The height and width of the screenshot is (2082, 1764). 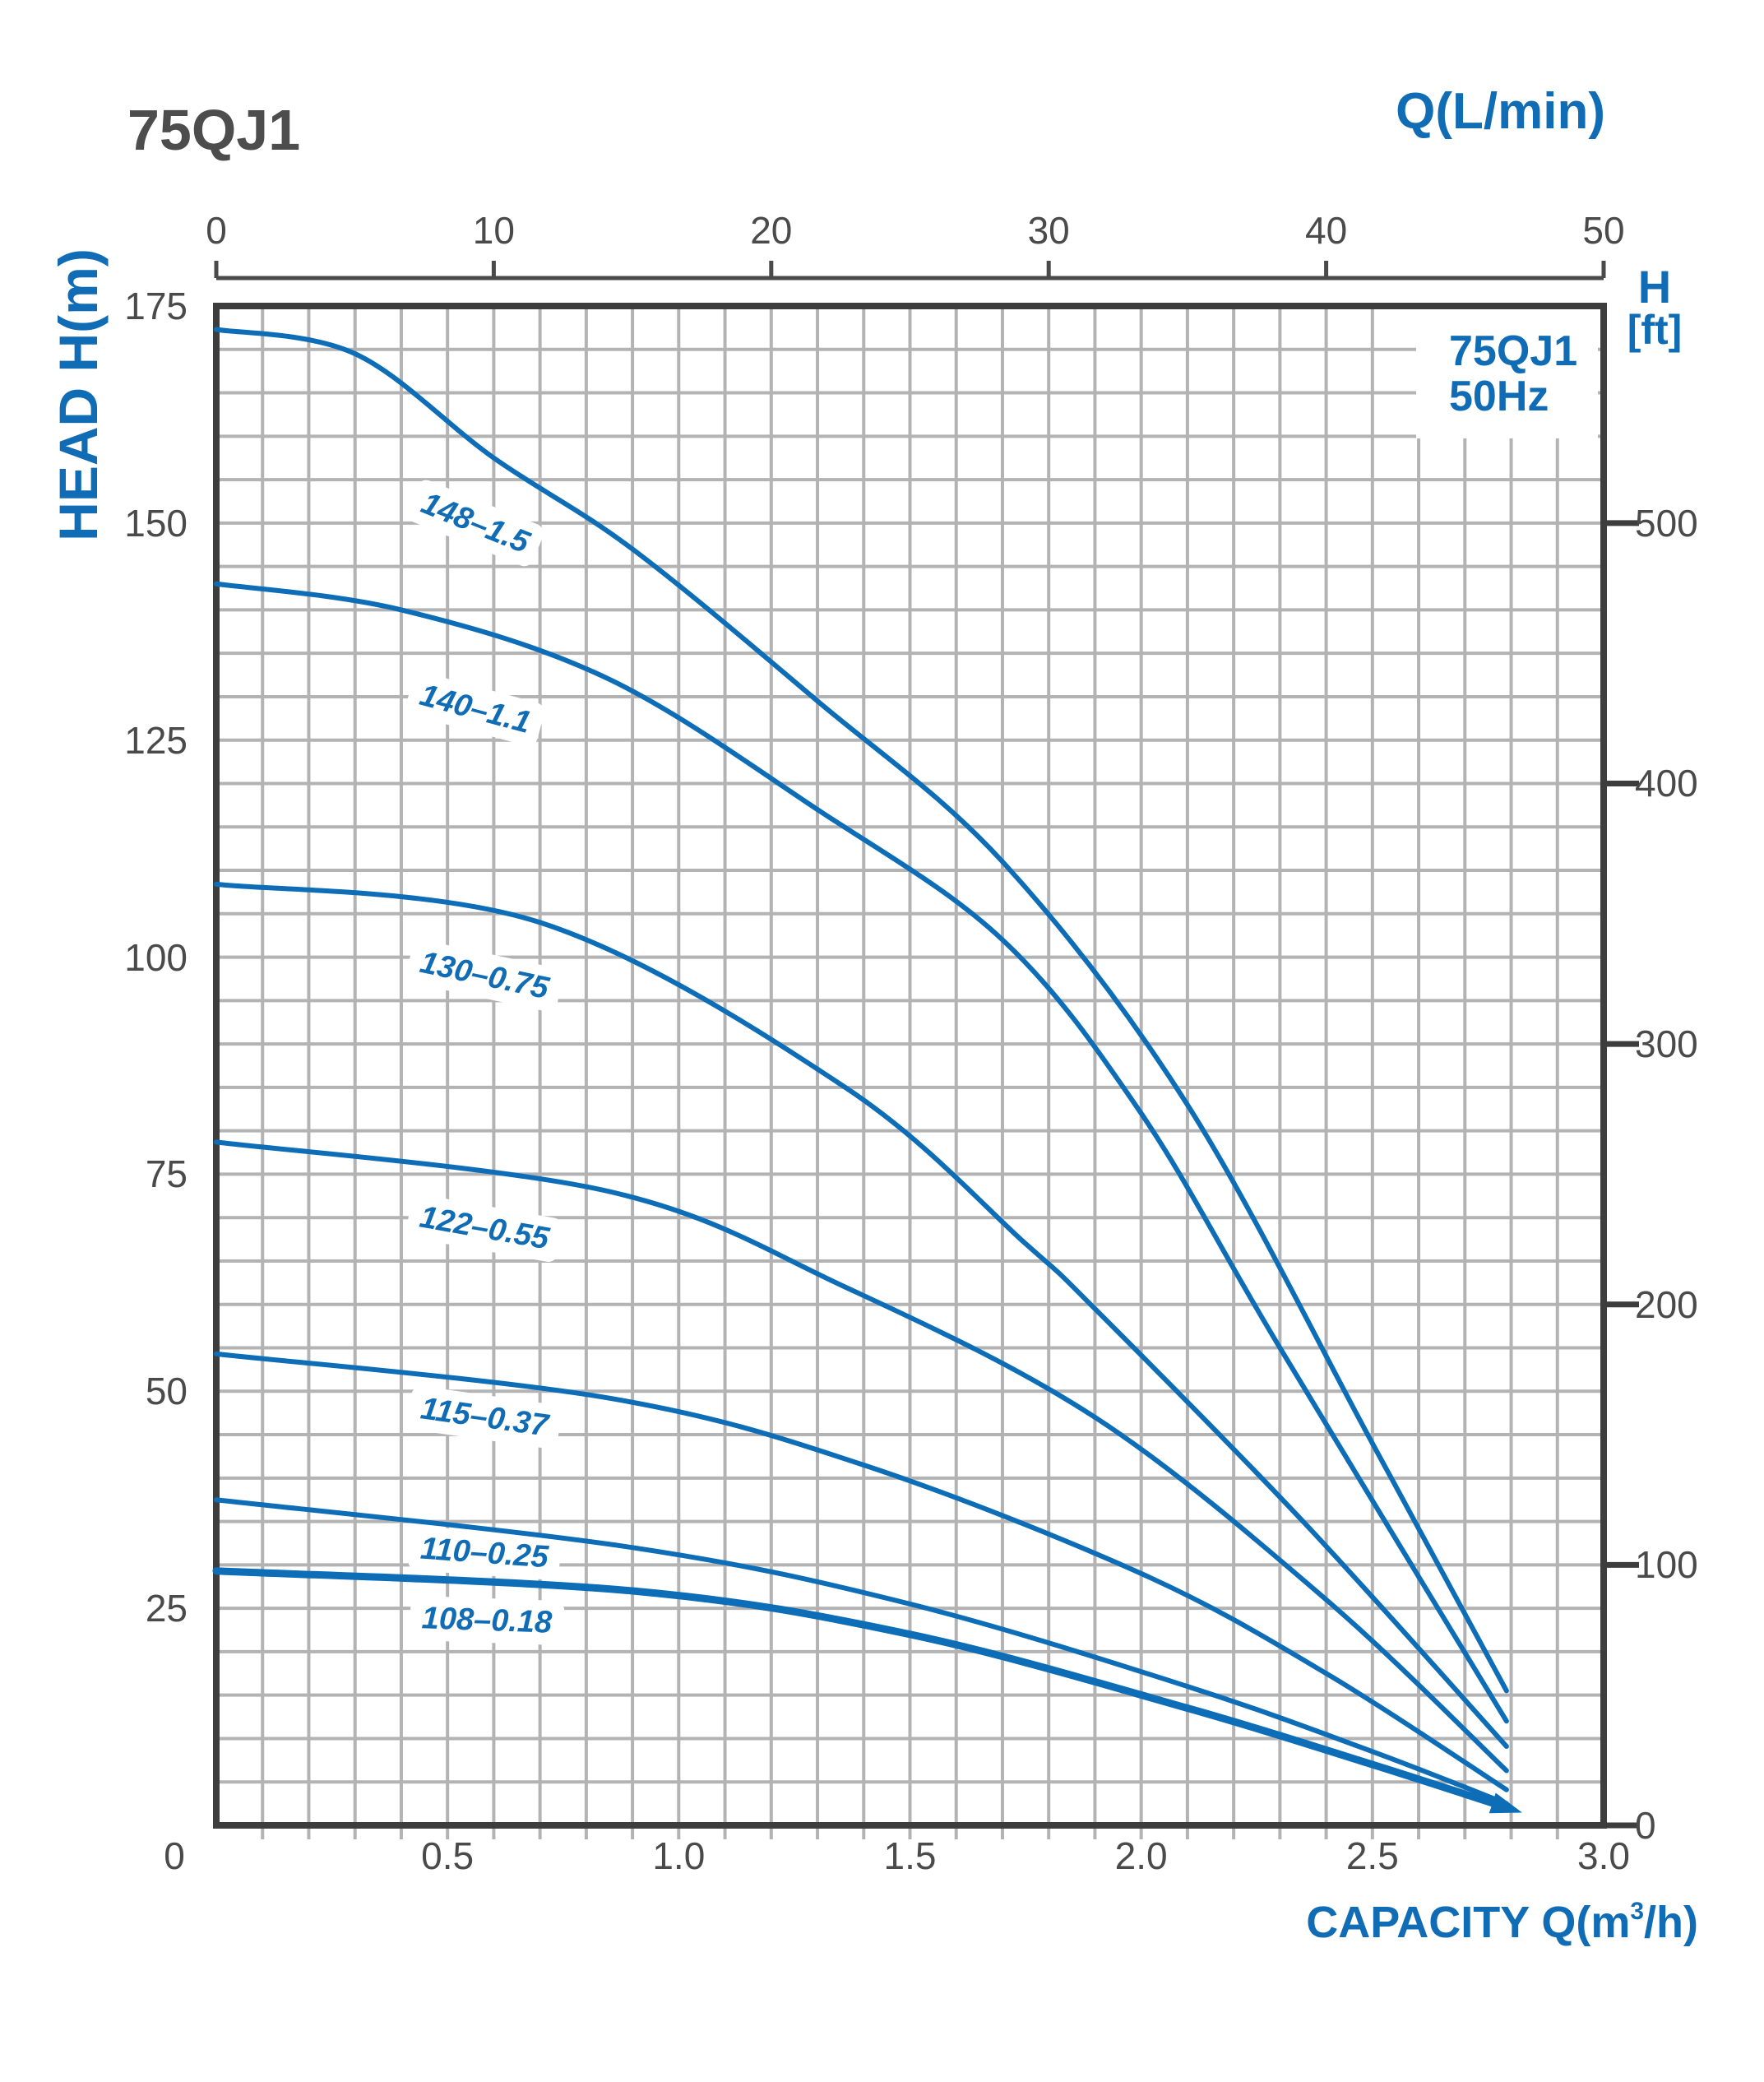 I want to click on right-axis-tick-label: 400, so click(x=1666, y=784).